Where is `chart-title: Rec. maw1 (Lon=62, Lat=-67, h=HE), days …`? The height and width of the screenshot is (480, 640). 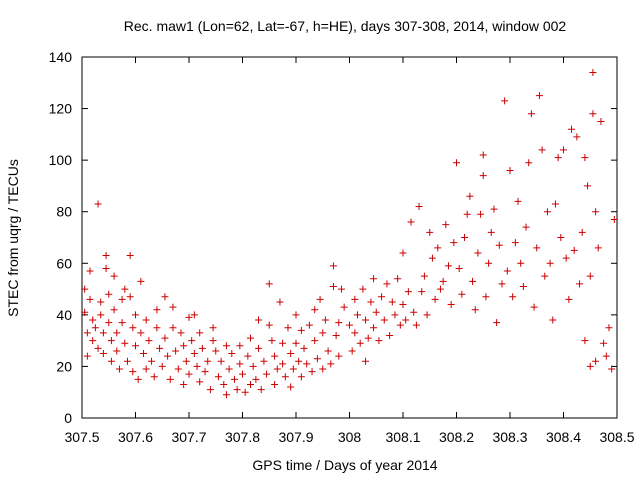 chart-title: Rec. maw1 (Lon=62, Lat=-67, h=HE), days … is located at coordinates (345, 26).